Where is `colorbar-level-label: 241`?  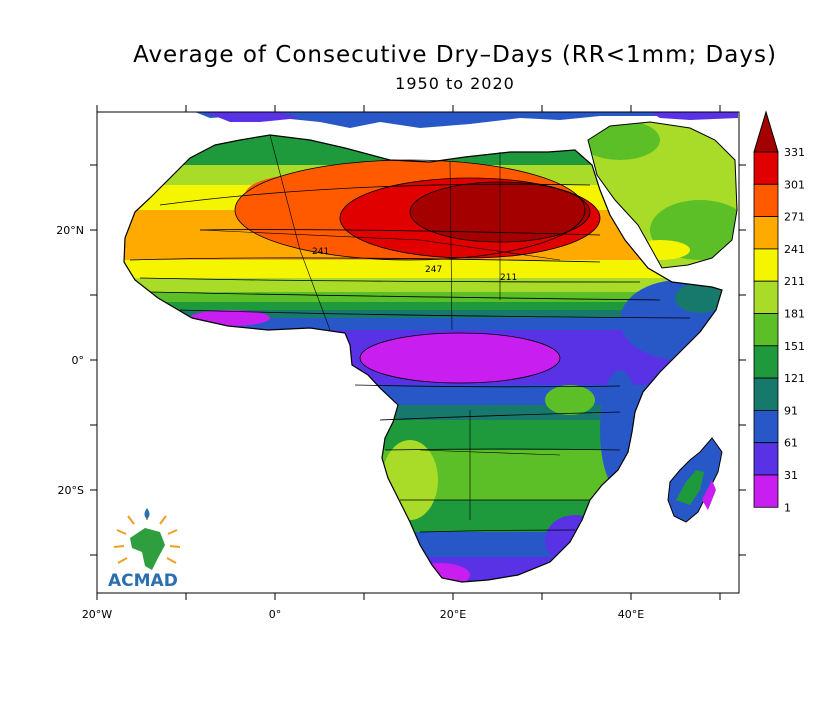
colorbar-level-label: 241 is located at coordinates (794, 249).